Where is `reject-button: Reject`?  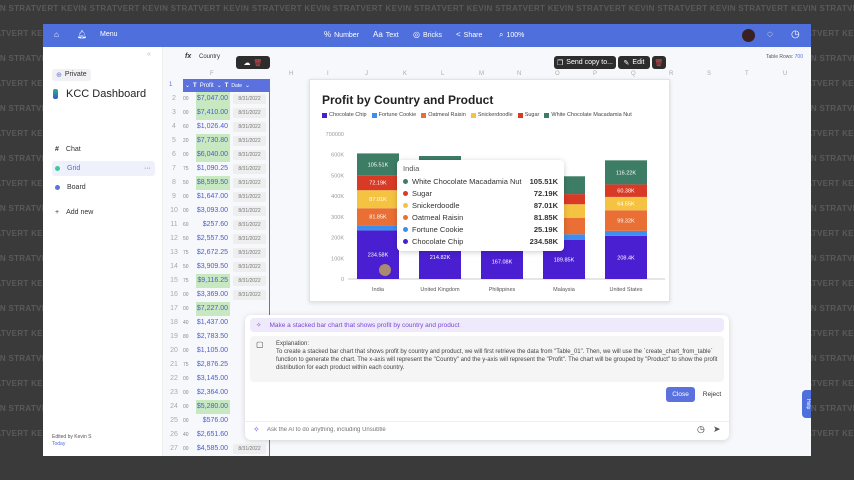 reject-button: Reject is located at coordinates (712, 394).